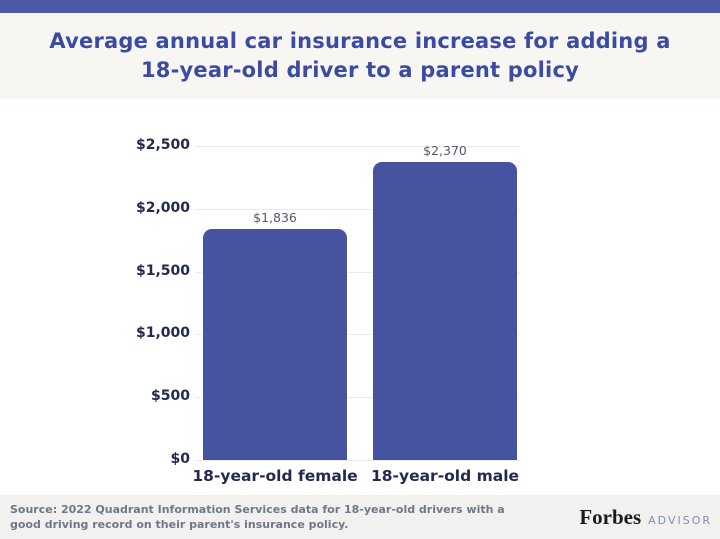  Describe the element at coordinates (445, 150) in the screenshot. I see `bar-value-label: $2,370` at that location.